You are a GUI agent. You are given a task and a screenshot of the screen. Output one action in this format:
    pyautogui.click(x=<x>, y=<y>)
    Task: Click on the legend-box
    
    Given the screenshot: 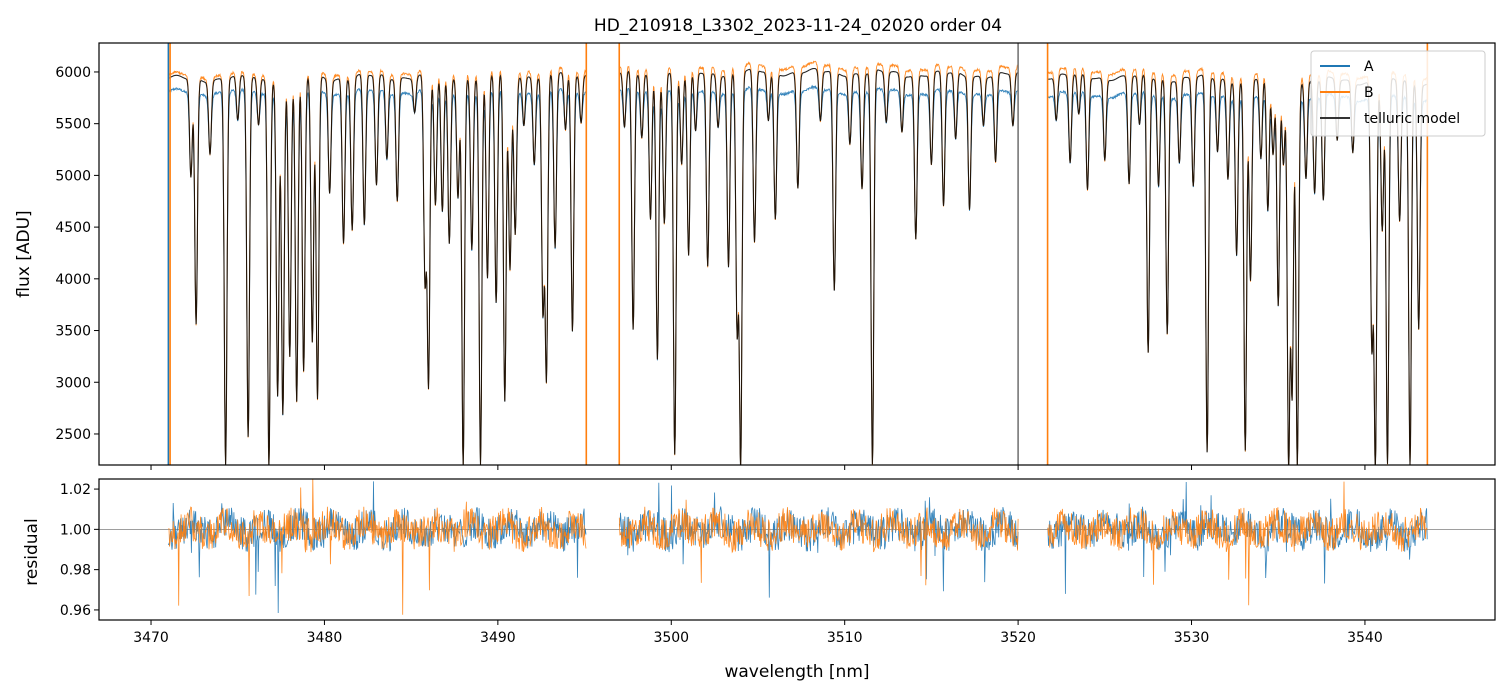 What is the action you would take?
    pyautogui.click(x=1398, y=93)
    